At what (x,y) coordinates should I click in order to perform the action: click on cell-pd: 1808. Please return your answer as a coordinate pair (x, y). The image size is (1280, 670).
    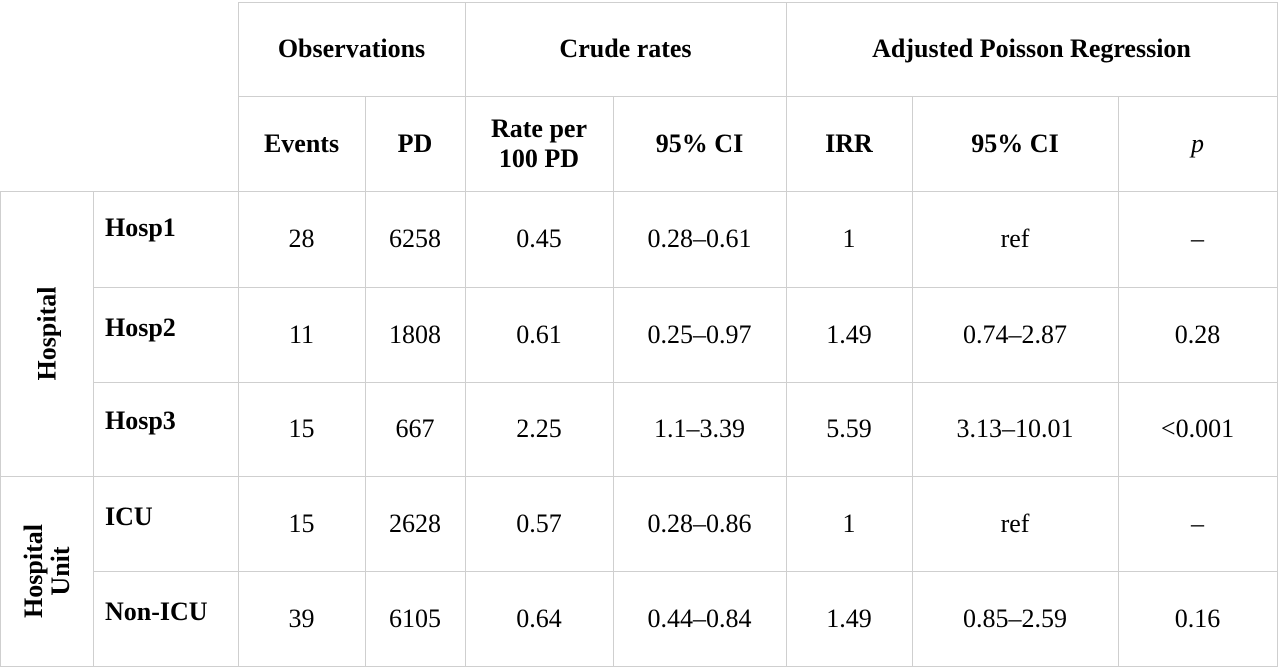
    Looking at the image, I should click on (415, 334).